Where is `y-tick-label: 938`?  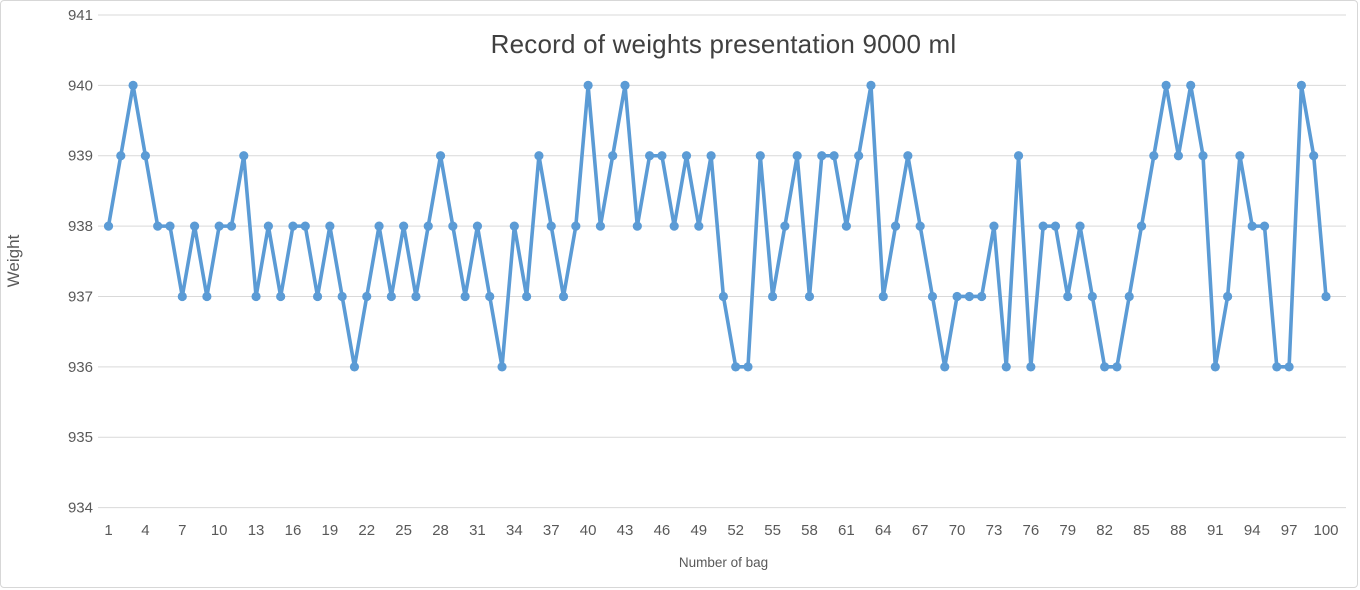
y-tick-label: 938 is located at coordinates (80, 226).